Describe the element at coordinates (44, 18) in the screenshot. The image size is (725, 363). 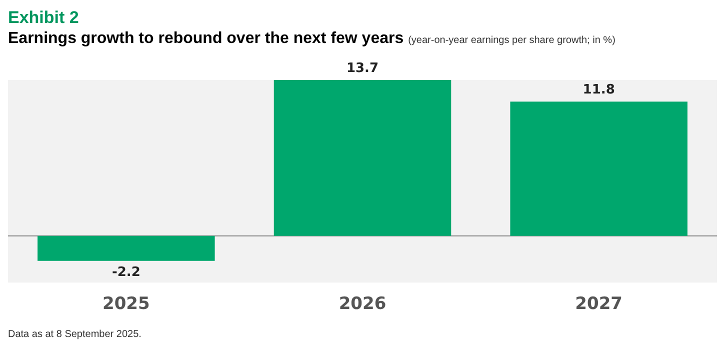
I see `chart-title: Exhibit 2` at that location.